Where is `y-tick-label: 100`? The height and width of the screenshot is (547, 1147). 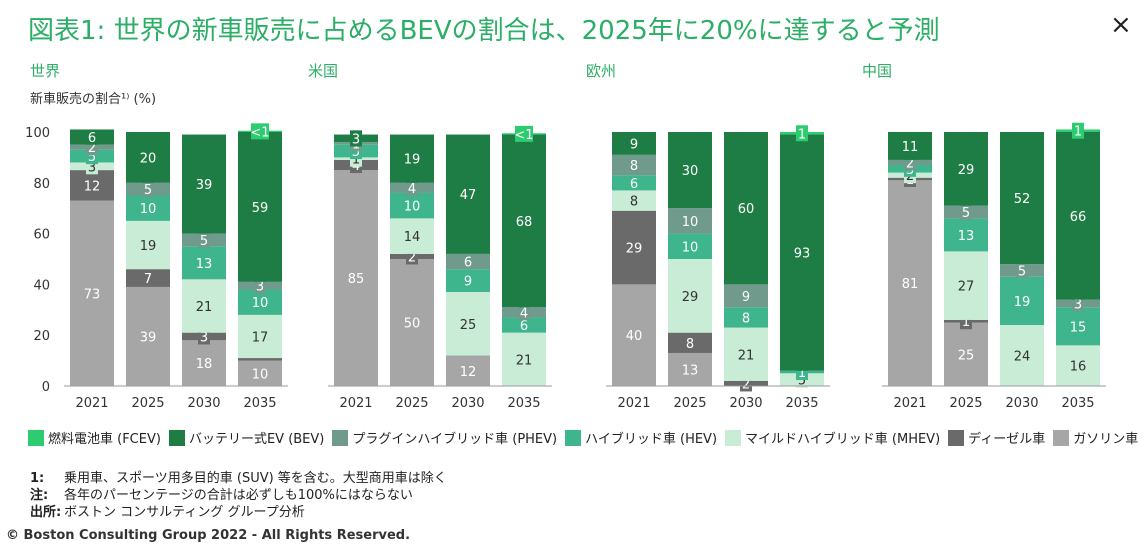 y-tick-label: 100 is located at coordinates (37, 133).